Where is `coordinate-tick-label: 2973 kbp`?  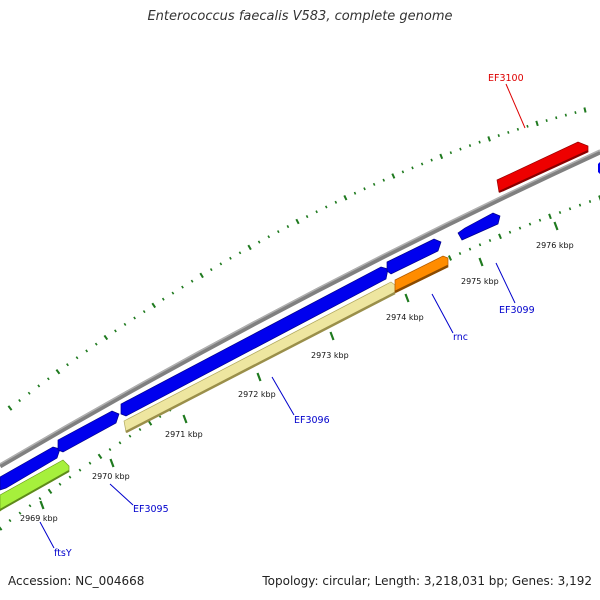 coordinate-tick-label: 2973 kbp is located at coordinates (330, 355).